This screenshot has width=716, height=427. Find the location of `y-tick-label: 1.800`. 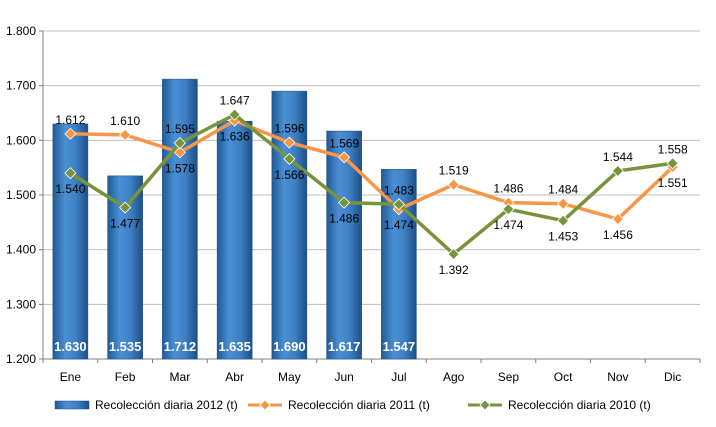

y-tick-label: 1.800 is located at coordinates (21, 31).